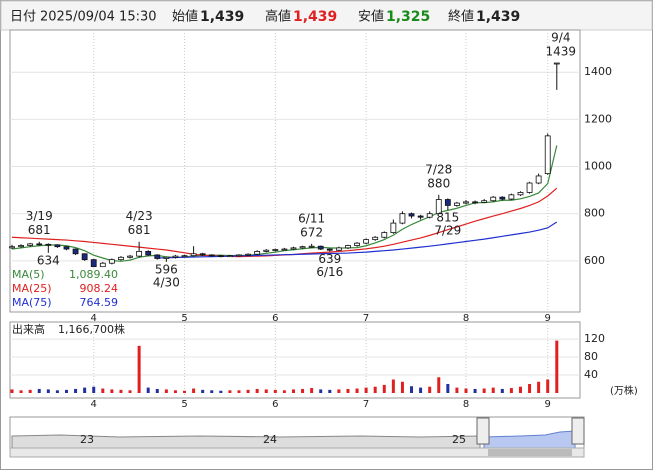 The image size is (653, 470). Describe the element at coordinates (498, 17) in the screenshot. I see `header-value: 1,439` at that location.